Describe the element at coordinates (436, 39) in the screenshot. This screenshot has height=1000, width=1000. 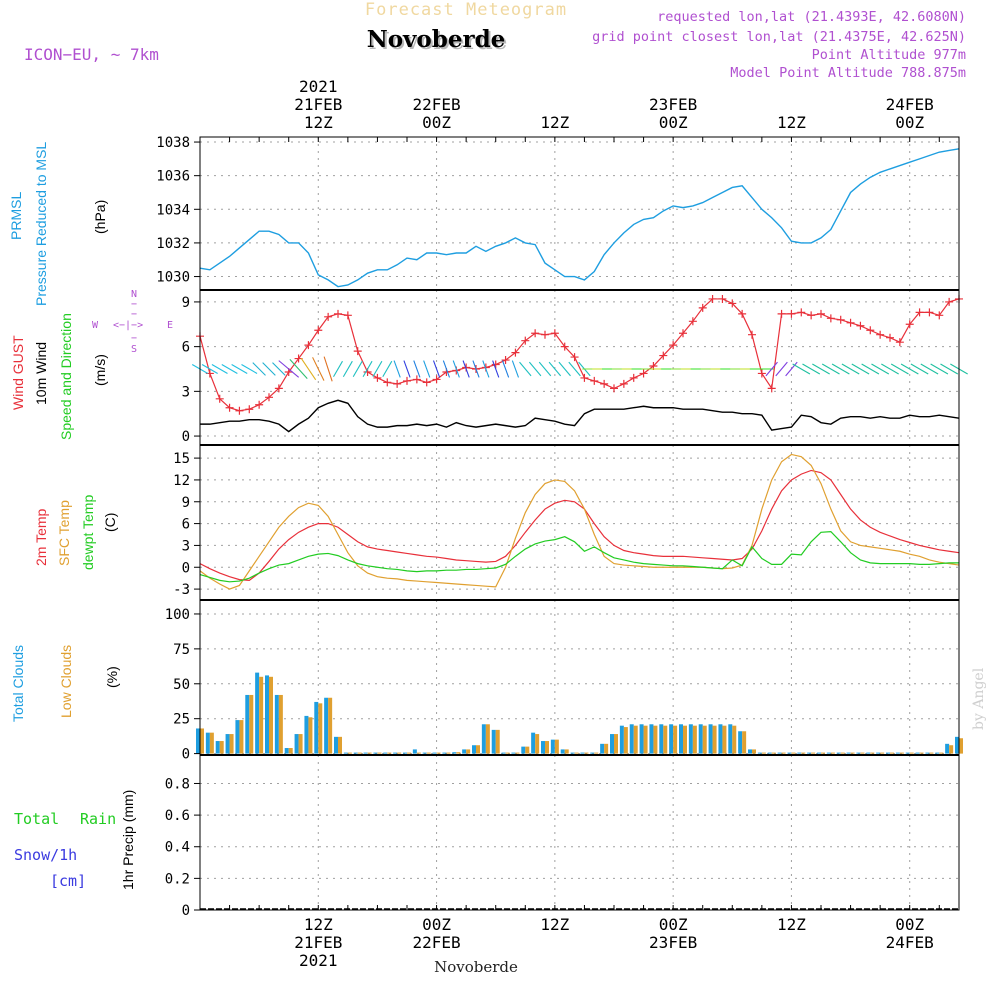
I see `station-title: Novoberde` at that location.